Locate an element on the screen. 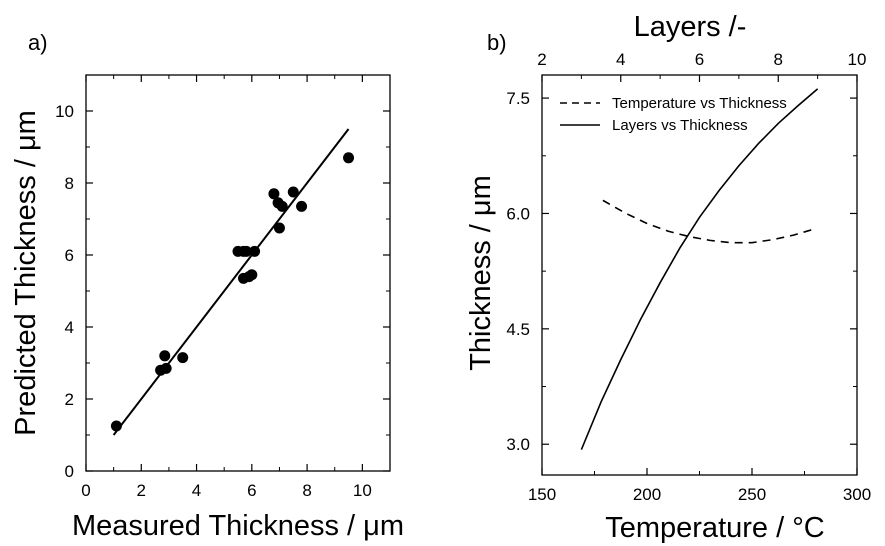  panel-b-top-tick-label: 6 is located at coordinates (699, 59).